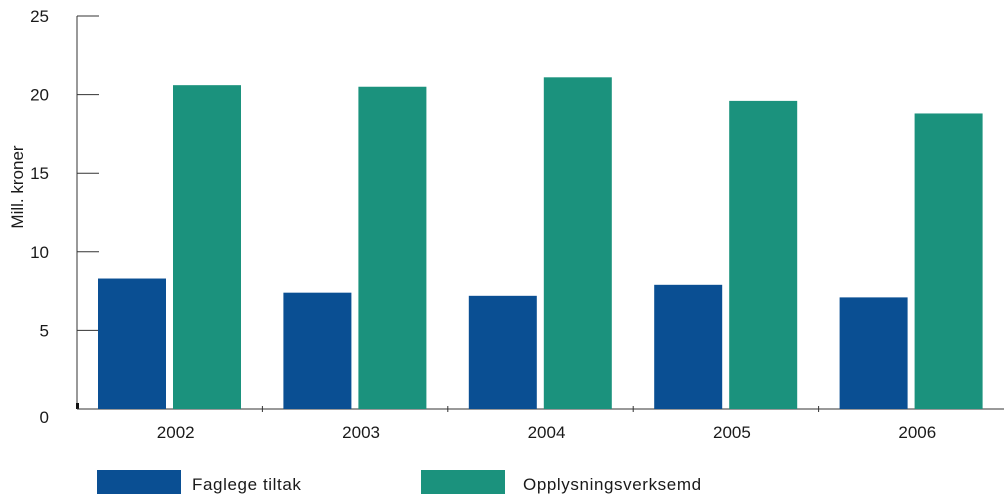  I want to click on bar-opplysningsverksemd-2002, so click(207, 247).